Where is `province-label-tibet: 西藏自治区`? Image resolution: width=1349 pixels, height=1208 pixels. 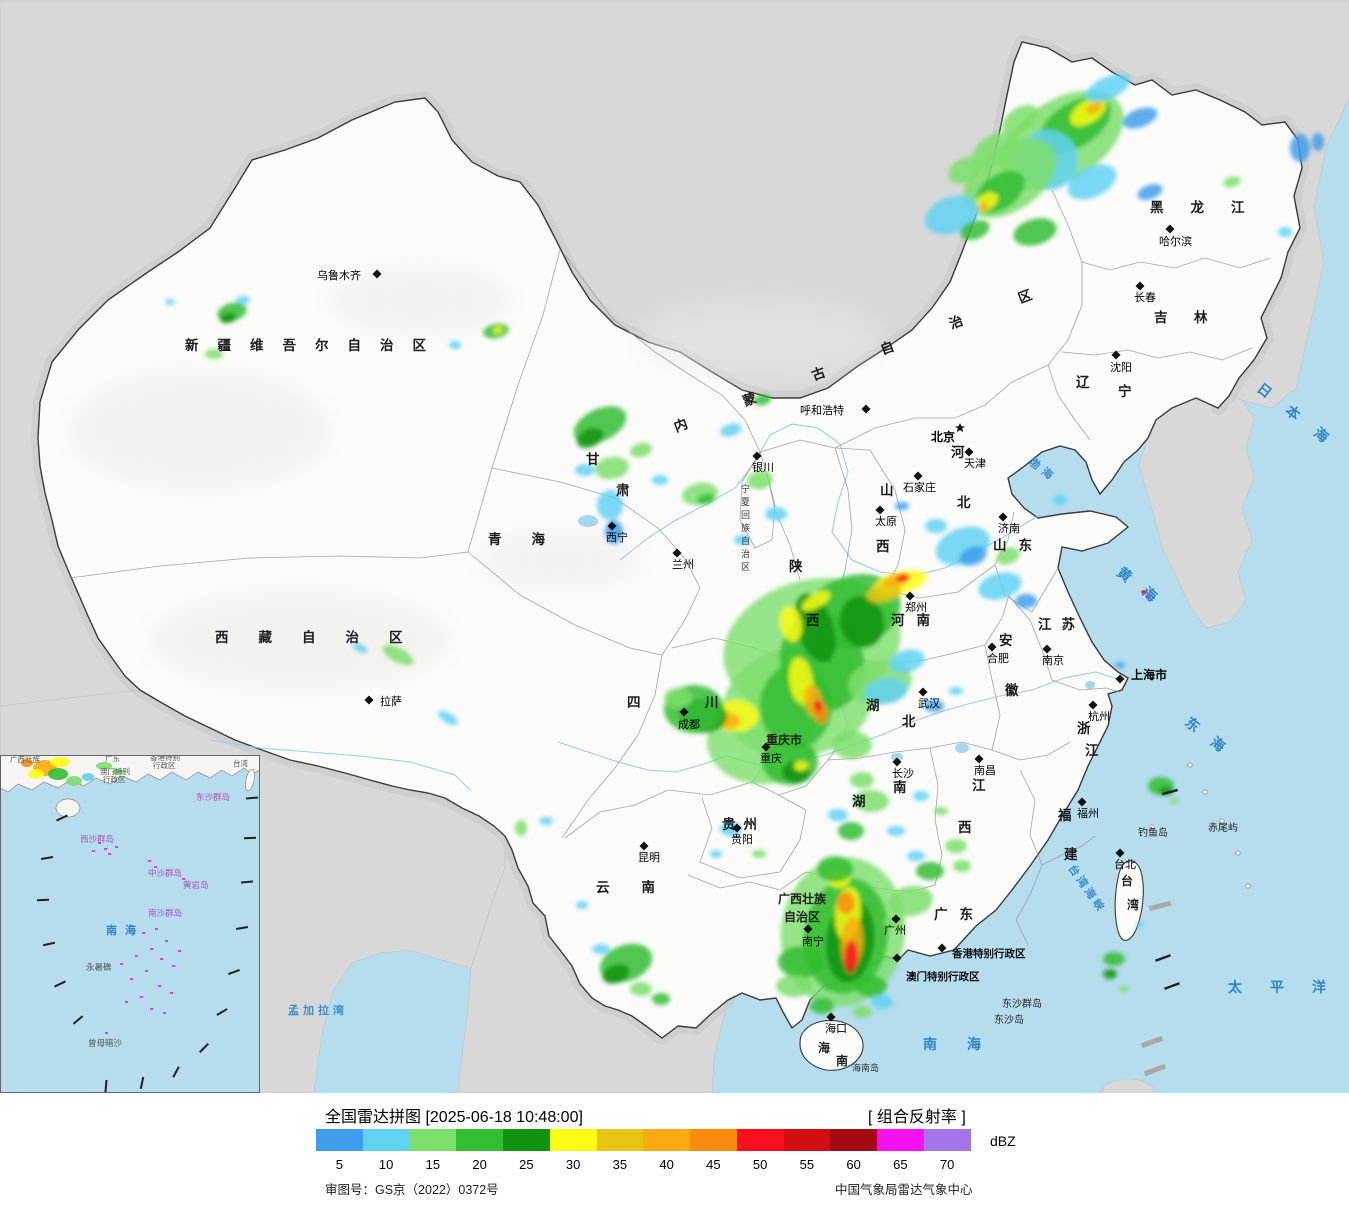 province-label-tibet: 西藏自治区 is located at coordinates (324, 637).